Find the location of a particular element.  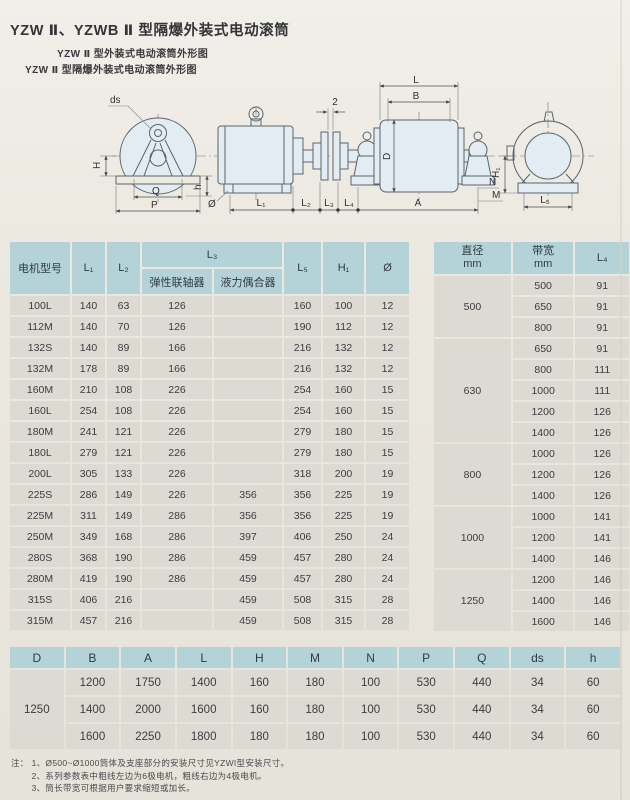

page-edge-shadow is located at coordinates (621, 400).